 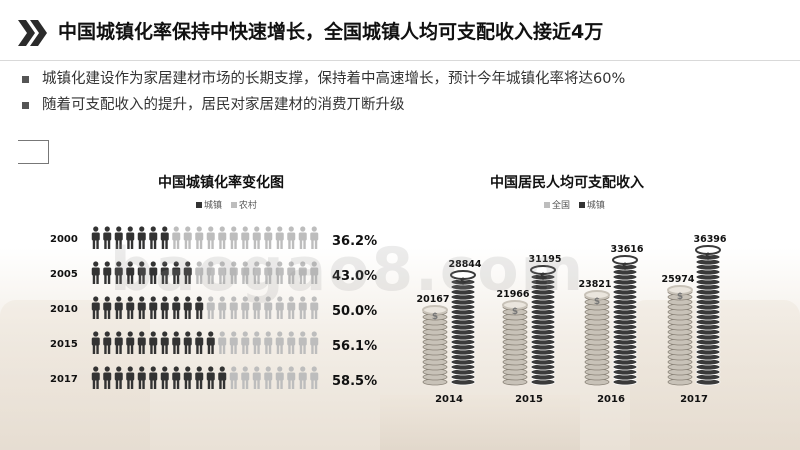 I want to click on square-bullet-icon, so click(x=25, y=105).